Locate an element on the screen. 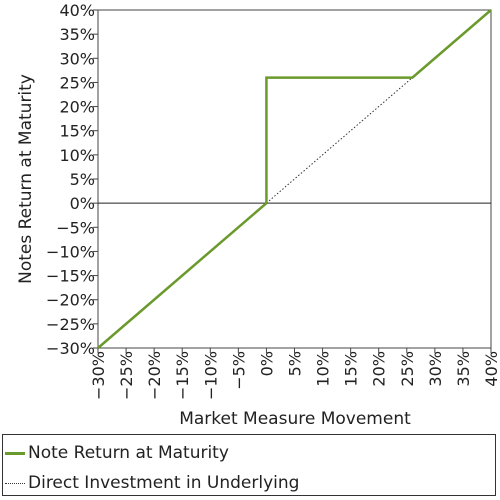 The image size is (500, 500). x-tick-label: −5% is located at coordinates (238, 370).